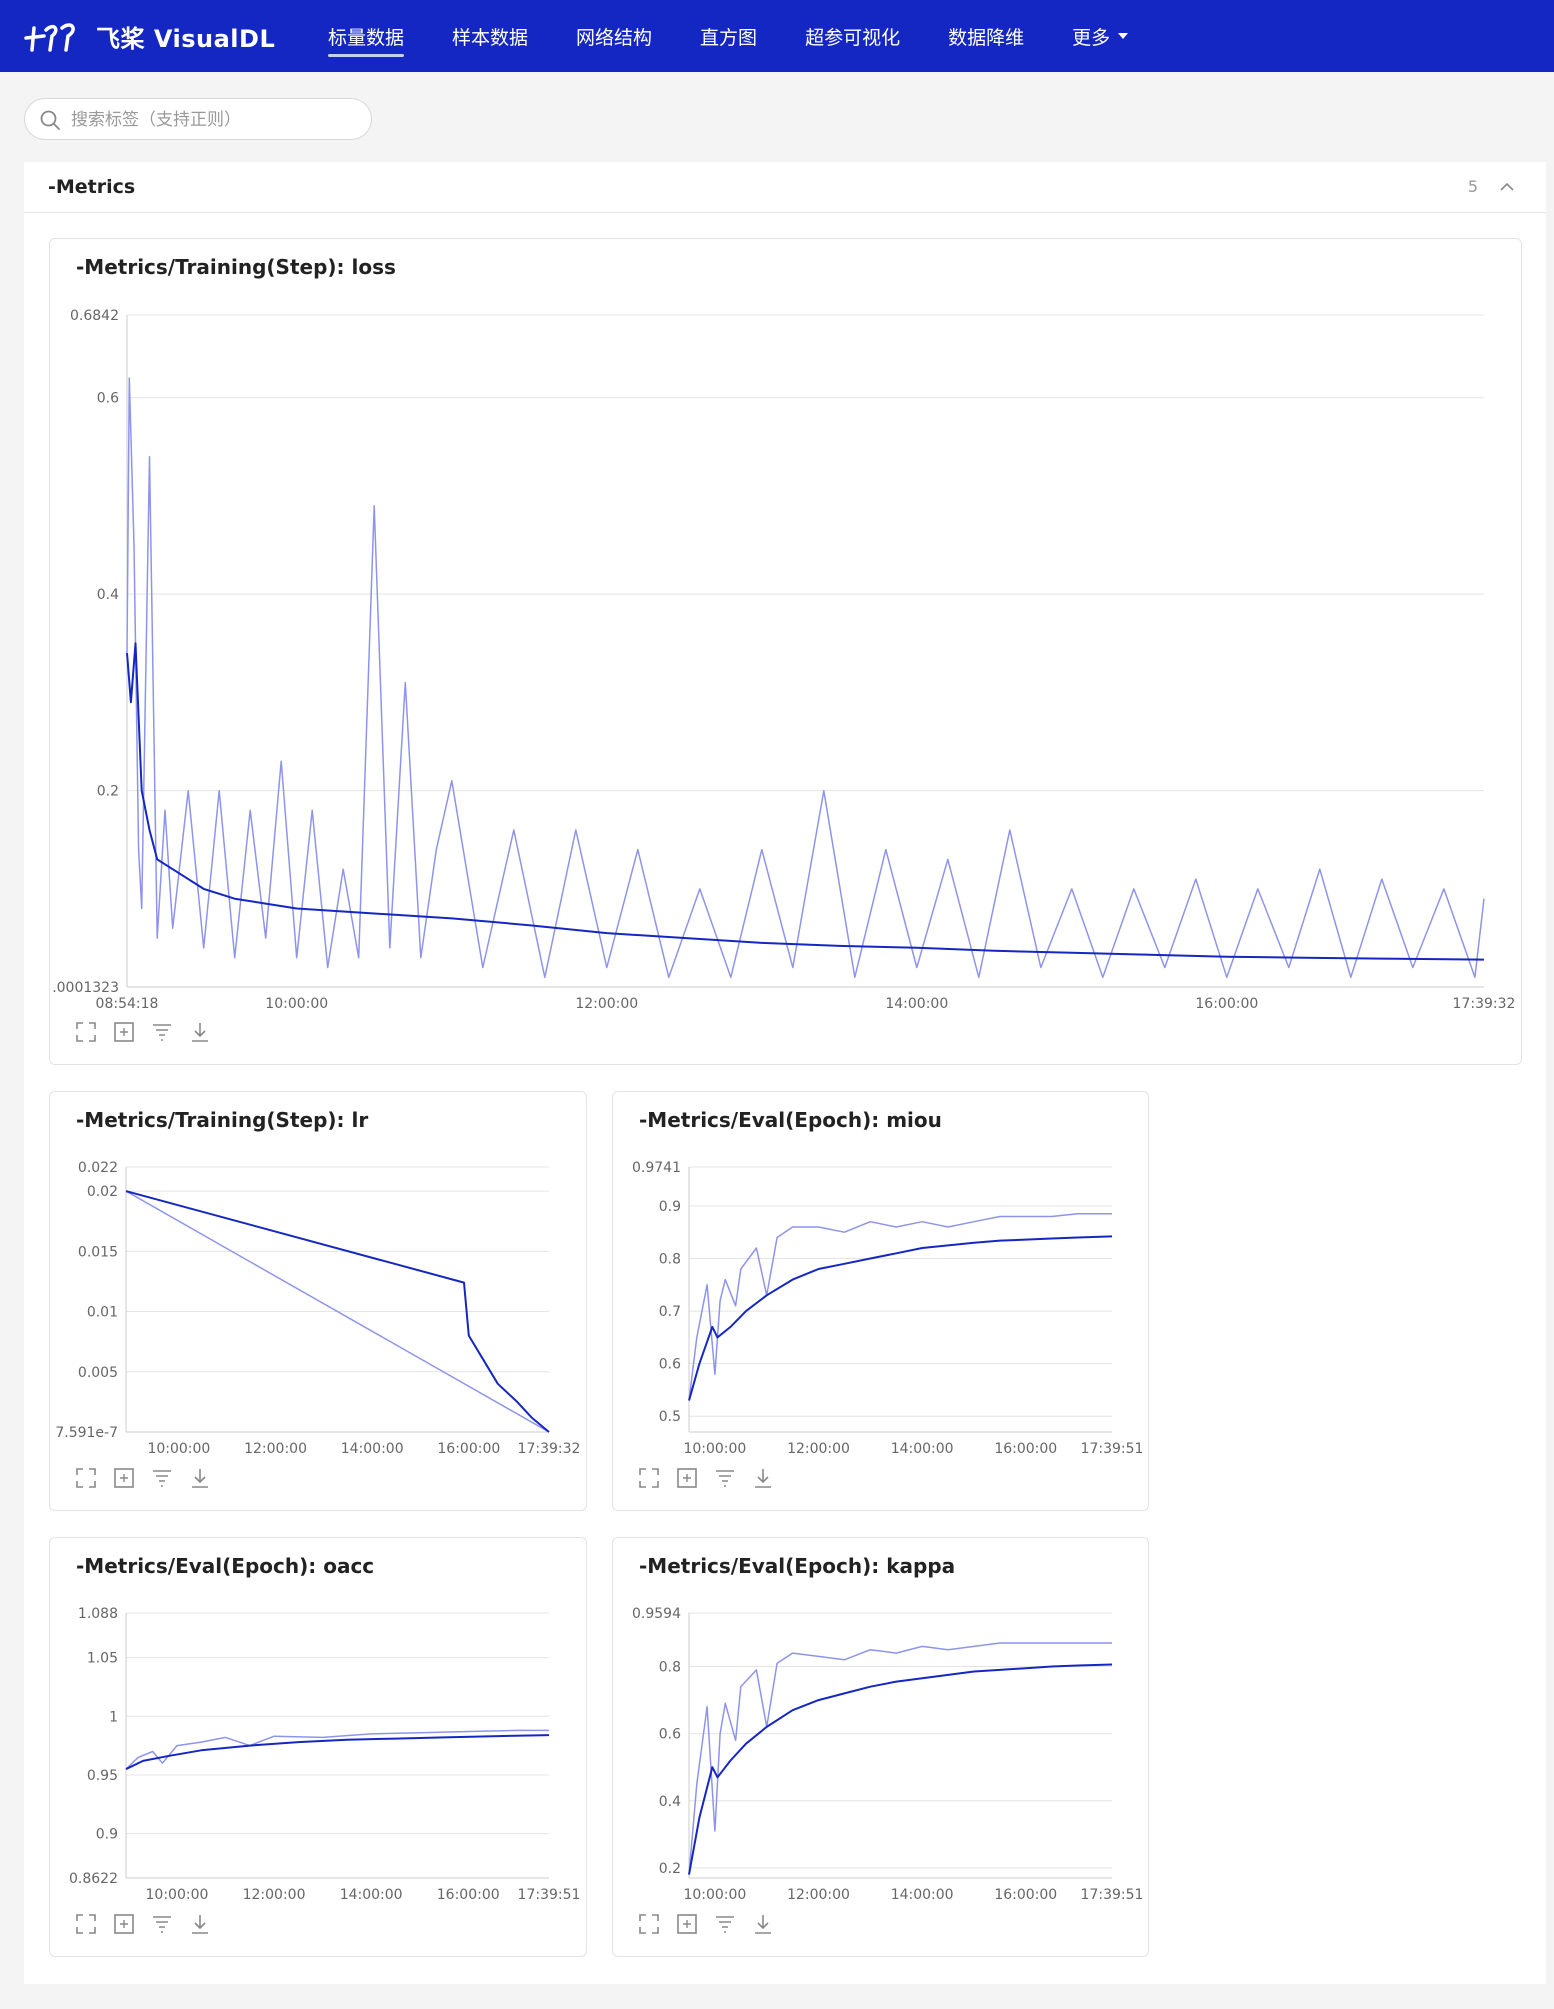 The image size is (1554, 2009). Describe the element at coordinates (85, 988) in the screenshot. I see `y-tick-label: .0001323` at that location.